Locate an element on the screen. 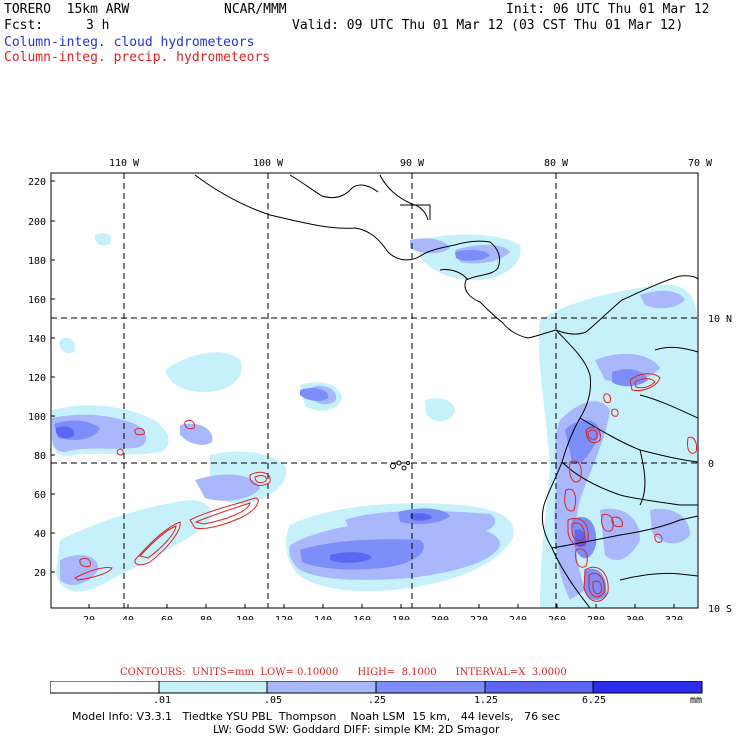 The height and width of the screenshot is (740, 740). lon-label: 100 W is located at coordinates (268, 163).